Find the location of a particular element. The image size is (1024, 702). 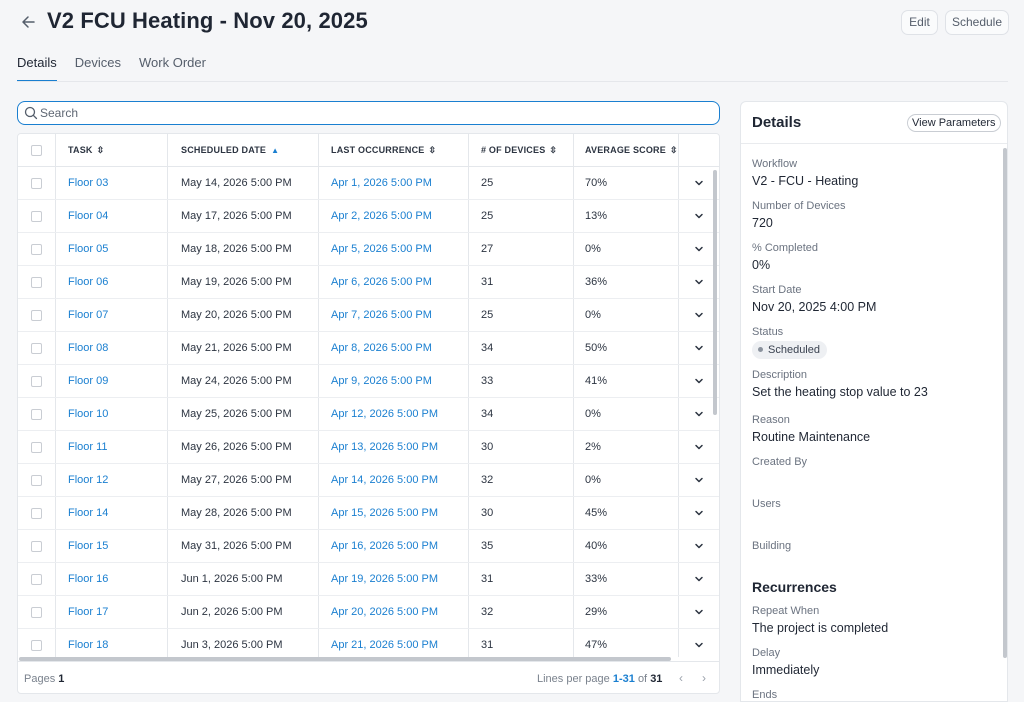

search-box is located at coordinates (368, 113).